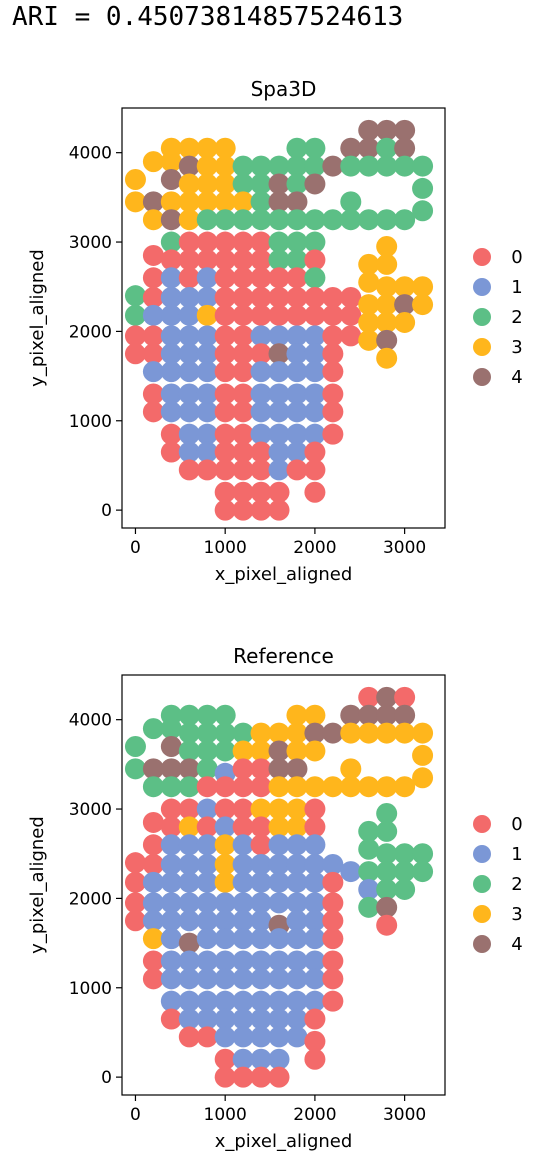  I want to click on legend-label: 1, so click(516, 854).